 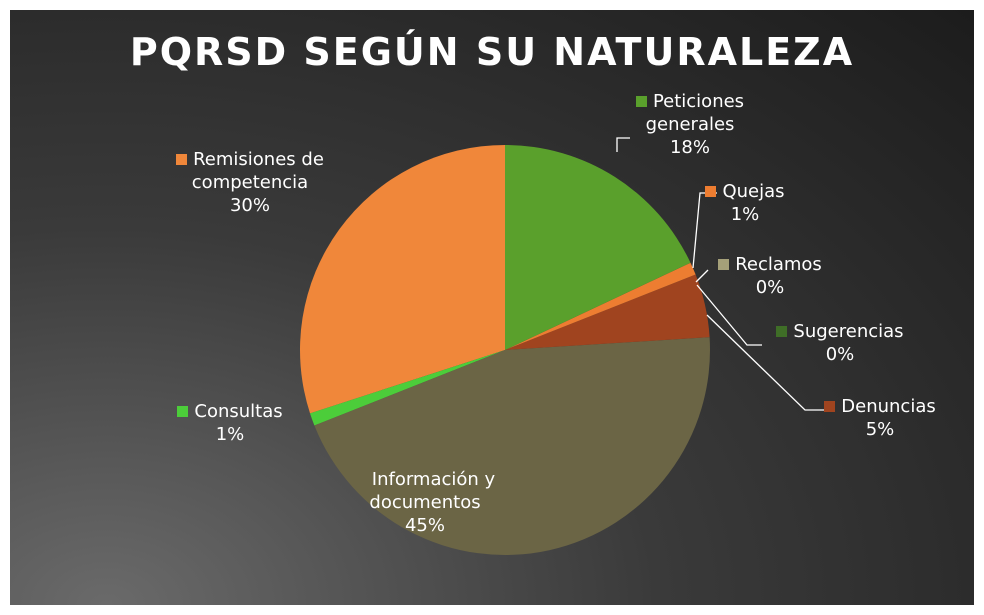 I want to click on data-label: Remisiones de competencia 30%, so click(x=250, y=182).